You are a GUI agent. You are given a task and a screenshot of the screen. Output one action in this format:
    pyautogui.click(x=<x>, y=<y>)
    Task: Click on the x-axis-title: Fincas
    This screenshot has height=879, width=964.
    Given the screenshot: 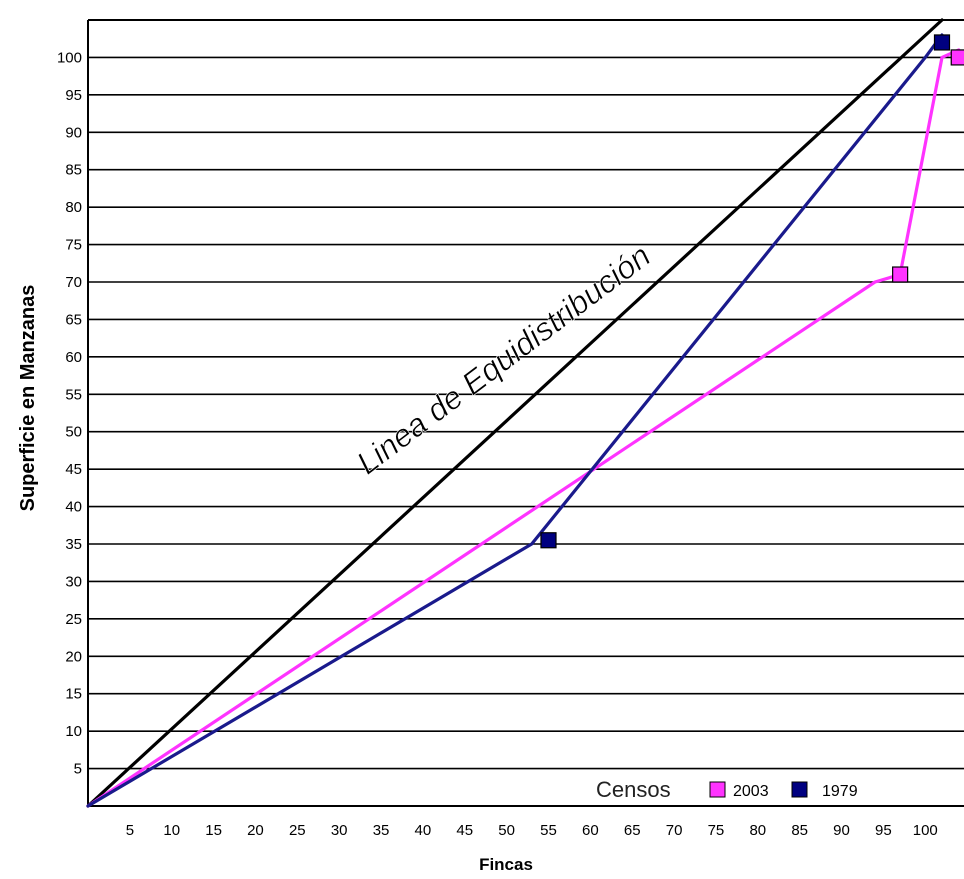 What is the action you would take?
    pyautogui.click(x=506, y=864)
    